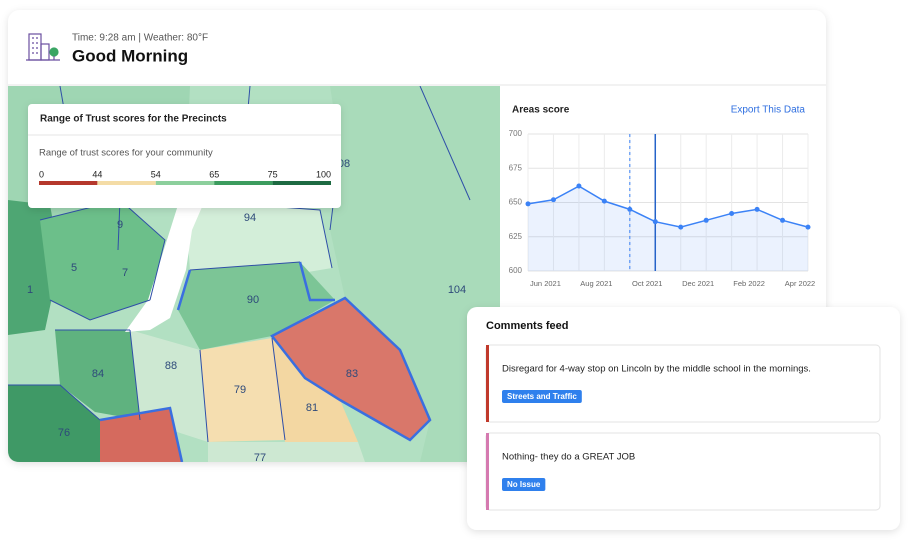  Describe the element at coordinates (98, 374) in the screenshot. I see `precinct-label: 84` at that location.